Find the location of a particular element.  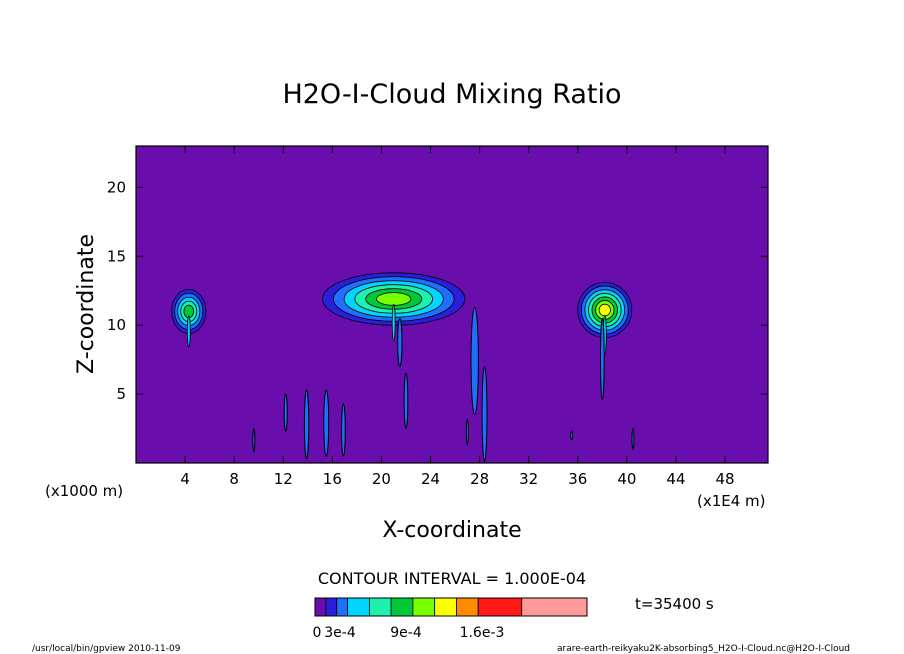

colorbar-tick-label: 9e-4 is located at coordinates (406, 633).